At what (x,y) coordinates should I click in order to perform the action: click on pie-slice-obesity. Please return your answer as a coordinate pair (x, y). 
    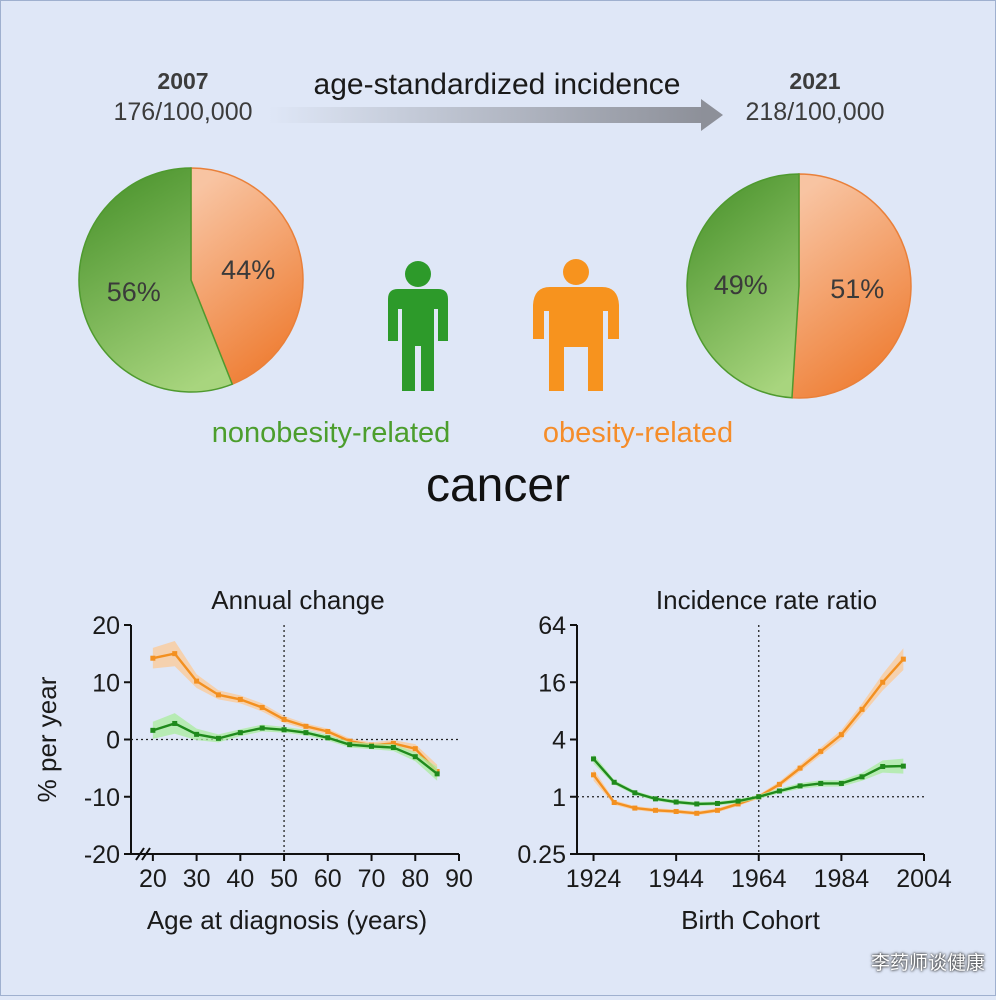
    Looking at the image, I should click on (851, 286).